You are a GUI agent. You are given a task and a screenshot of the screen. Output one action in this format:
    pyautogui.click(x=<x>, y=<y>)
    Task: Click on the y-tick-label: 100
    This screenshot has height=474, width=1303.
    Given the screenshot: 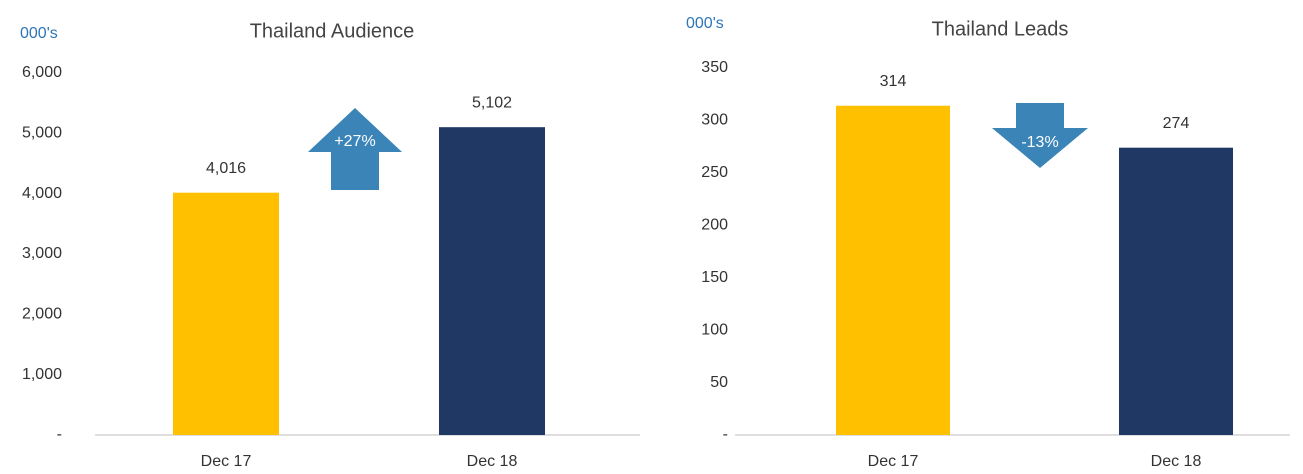 What is the action you would take?
    pyautogui.click(x=714, y=329)
    